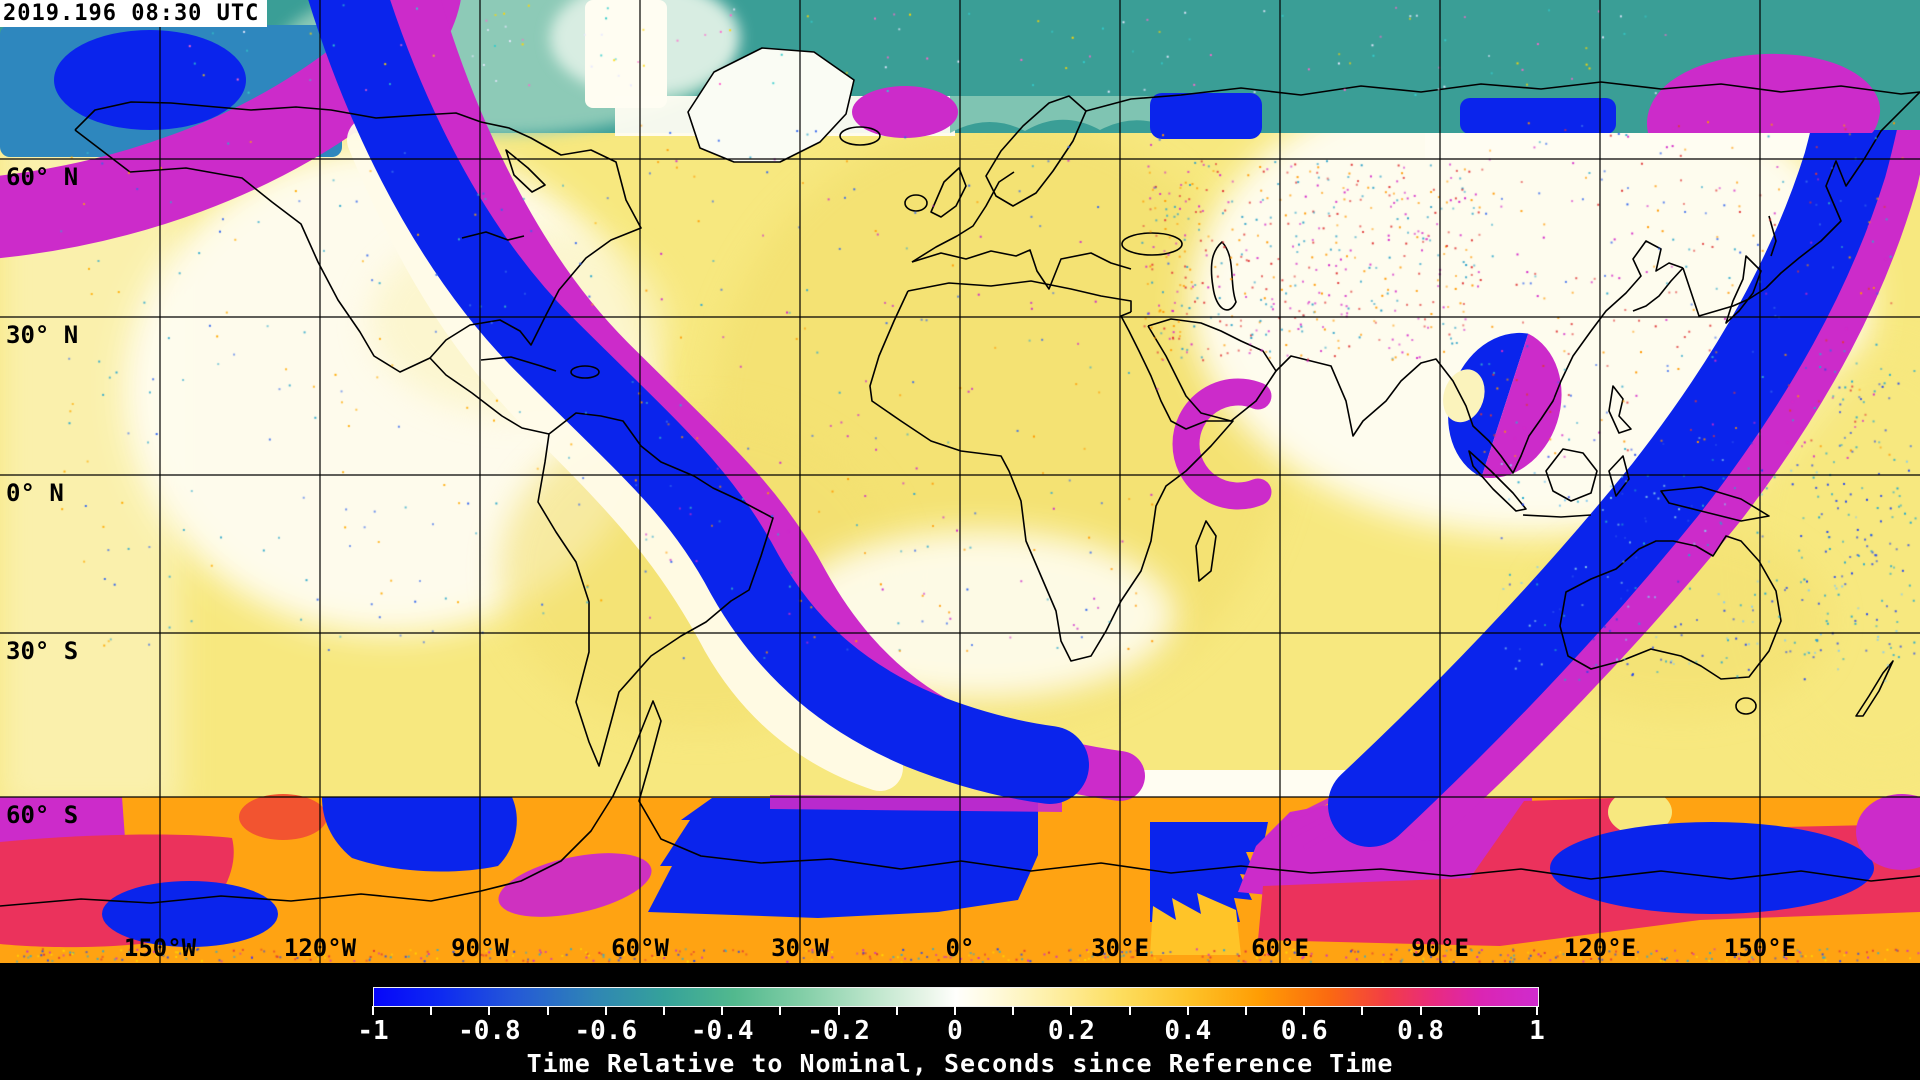 The width and height of the screenshot is (1920, 1080). I want to click on lon-label: 120°W, so click(320, 948).